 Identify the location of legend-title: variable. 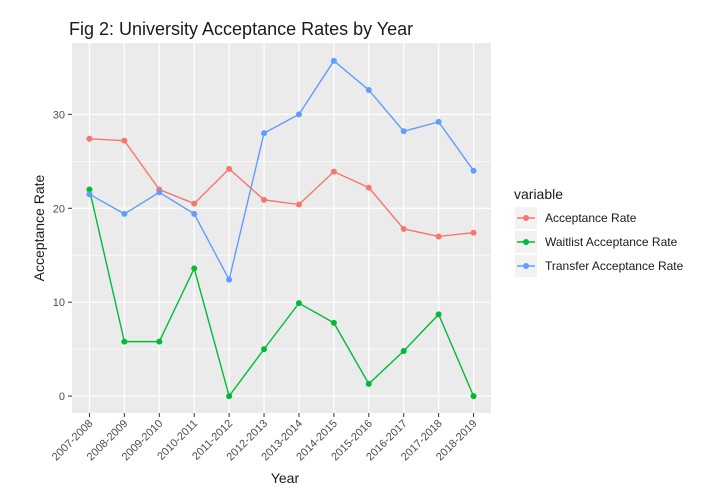
(538, 194).